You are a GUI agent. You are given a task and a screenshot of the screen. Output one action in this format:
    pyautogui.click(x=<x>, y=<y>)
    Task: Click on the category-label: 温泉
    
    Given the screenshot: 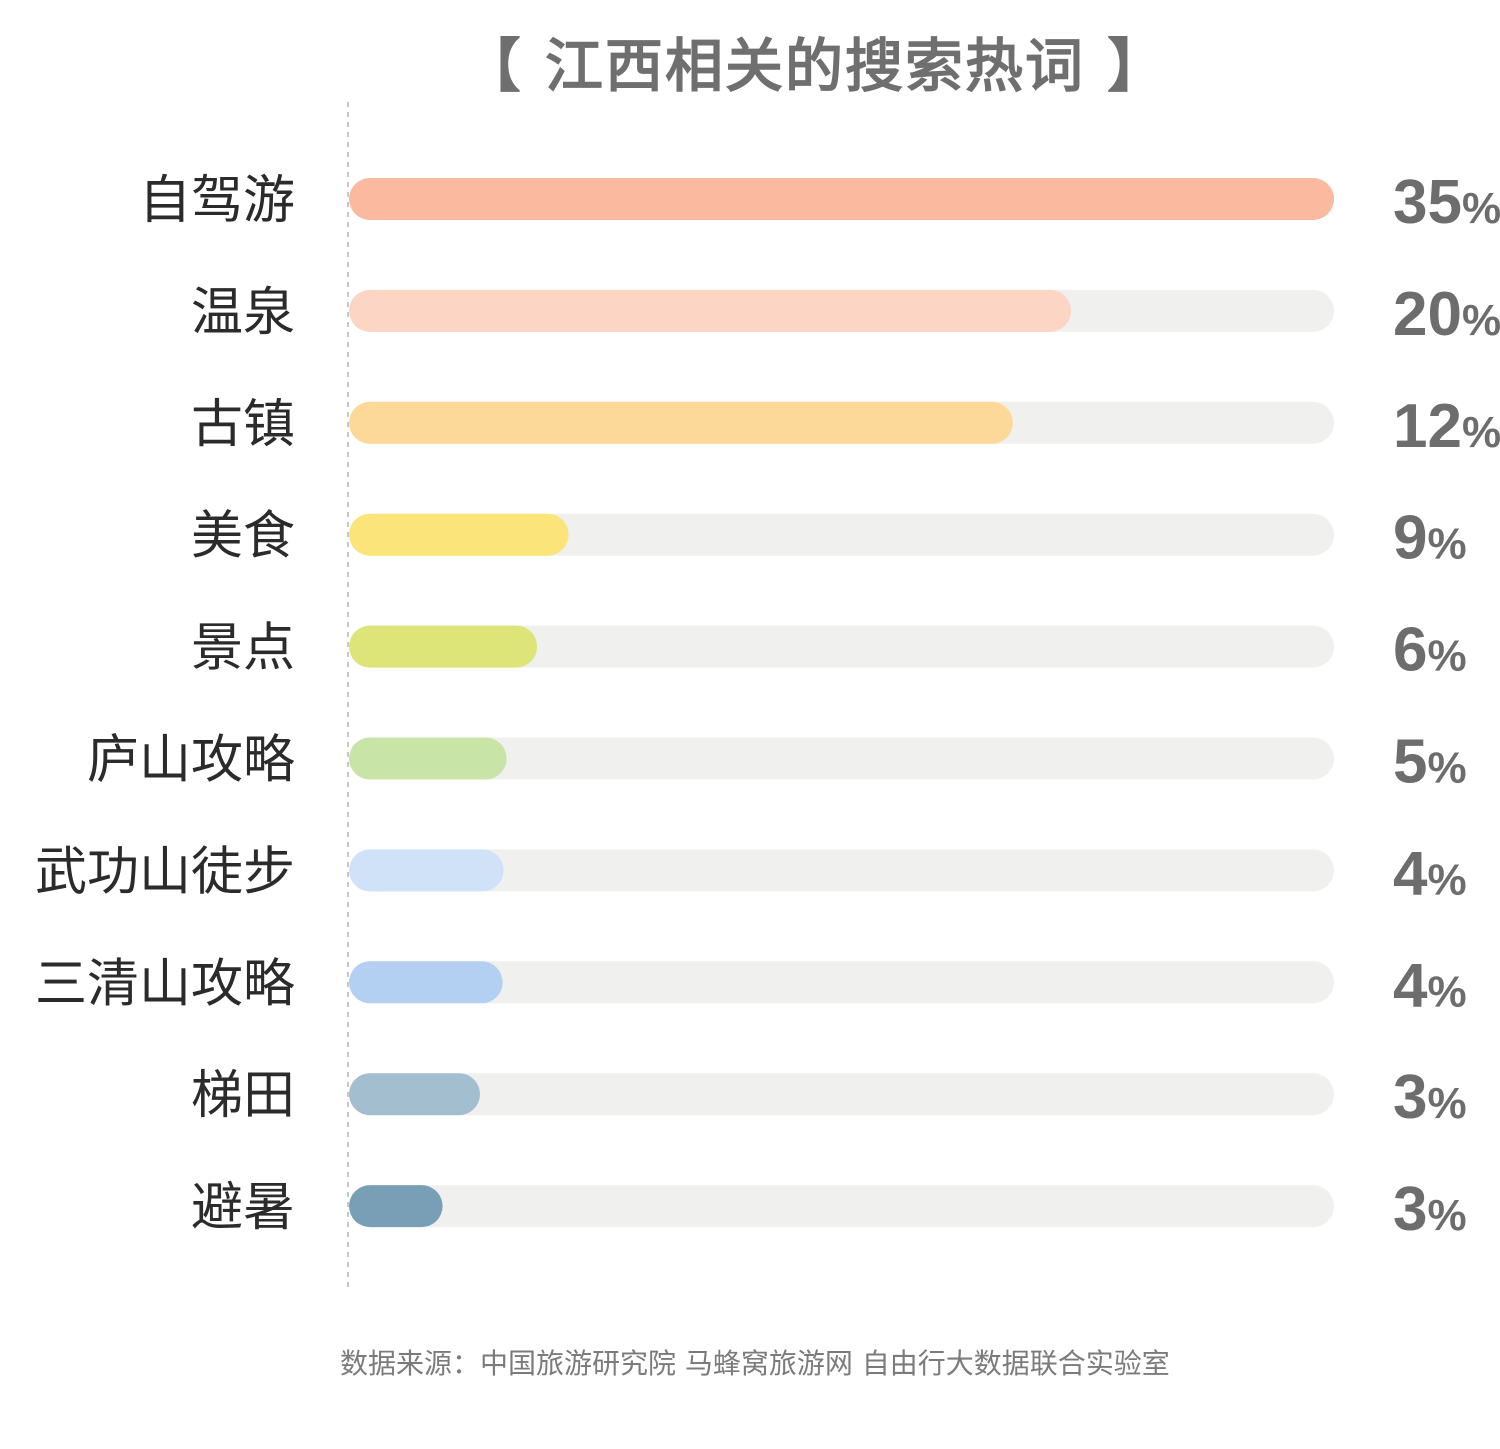 What is the action you would take?
    pyautogui.click(x=243, y=313)
    